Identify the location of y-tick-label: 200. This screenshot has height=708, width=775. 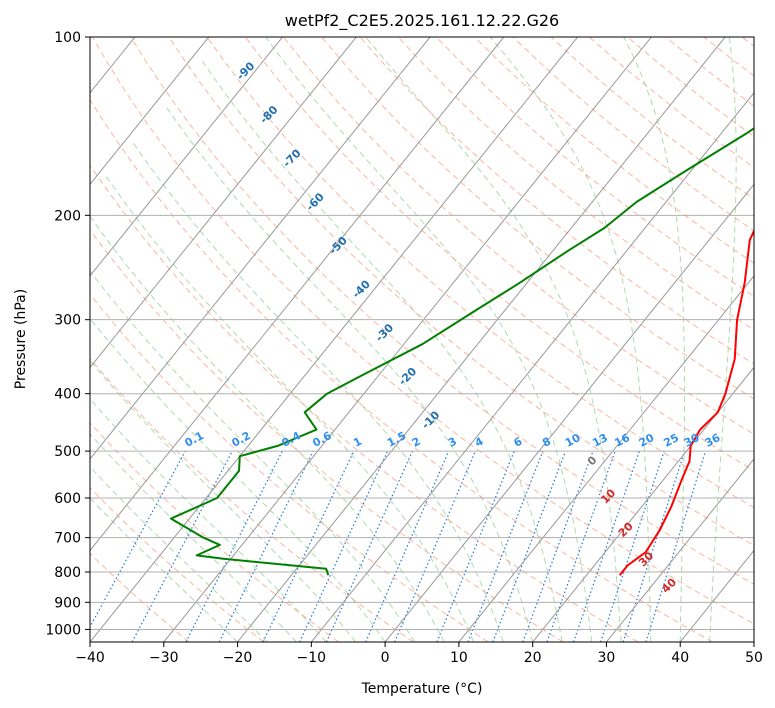
(67, 216).